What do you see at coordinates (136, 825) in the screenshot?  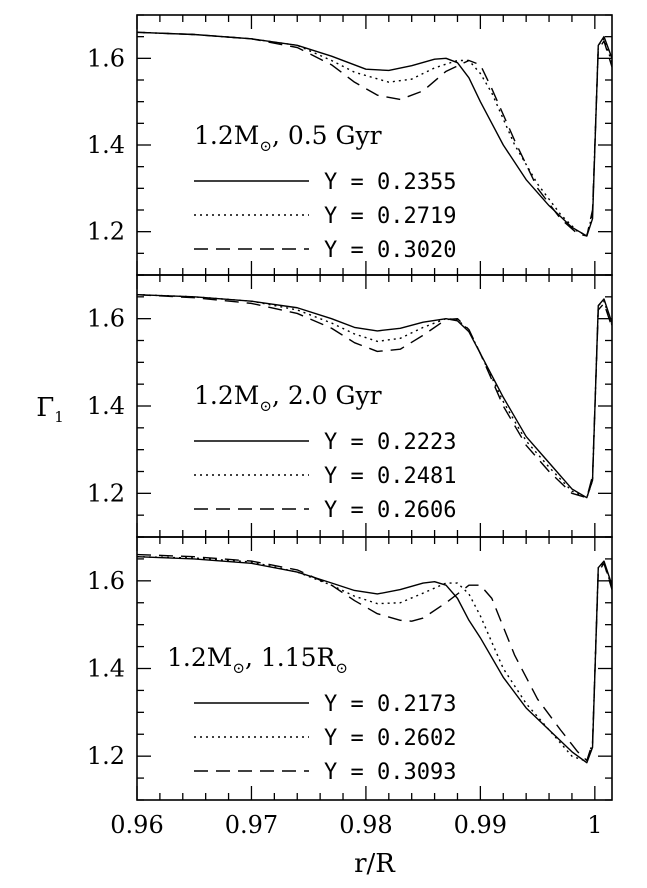 I see `x-tick-label: 0.96` at bounding box center [136, 825].